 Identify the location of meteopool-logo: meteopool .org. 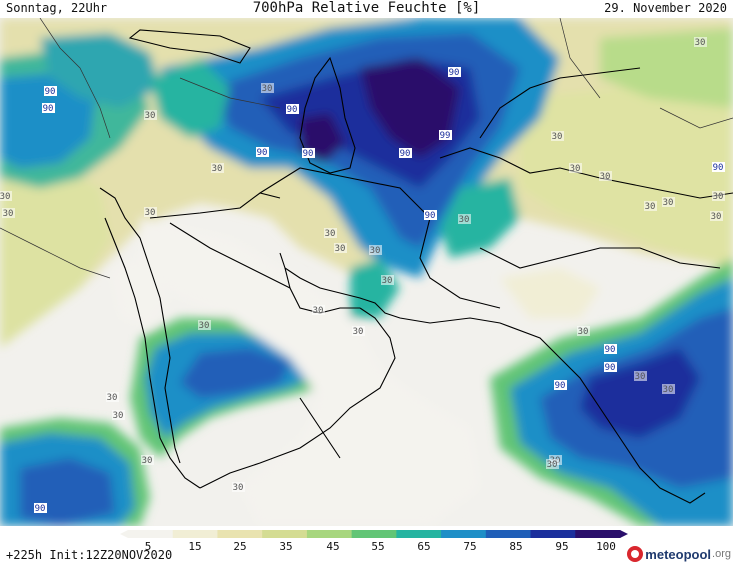
(679, 554).